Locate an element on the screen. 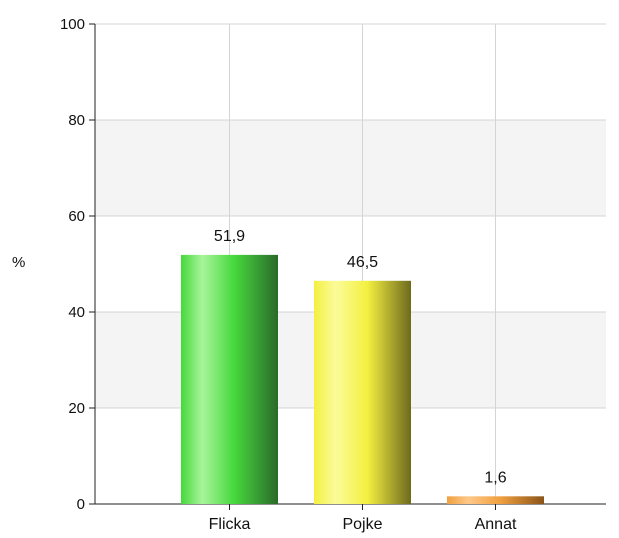 Image resolution: width=619 pixels, height=538 pixels. bar-annat is located at coordinates (495, 500).